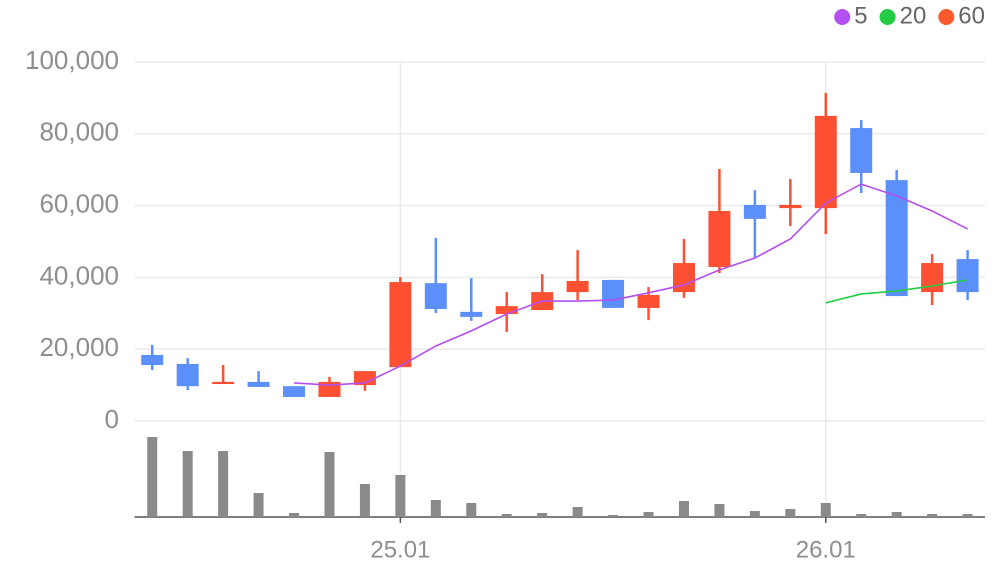  What do you see at coordinates (79, 347) in the screenshot?
I see `y-tick-label: 20,000` at bounding box center [79, 347].